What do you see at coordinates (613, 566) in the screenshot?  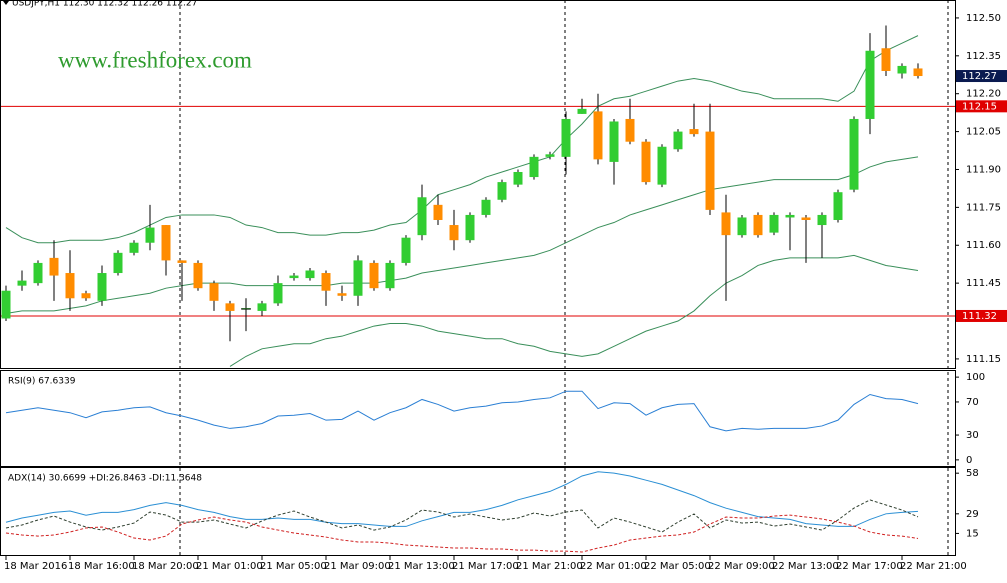 I see `x-tick-label: 22 Mar 01:00` at bounding box center [613, 566].